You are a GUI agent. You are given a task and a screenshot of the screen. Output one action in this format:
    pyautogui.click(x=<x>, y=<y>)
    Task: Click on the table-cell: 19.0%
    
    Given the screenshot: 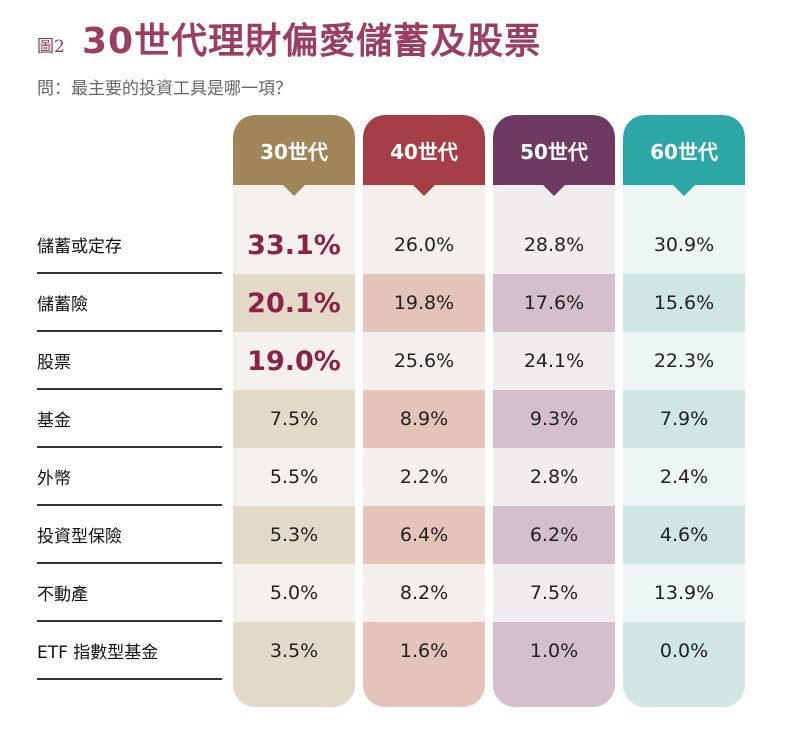 What is the action you would take?
    pyautogui.click(x=294, y=361)
    